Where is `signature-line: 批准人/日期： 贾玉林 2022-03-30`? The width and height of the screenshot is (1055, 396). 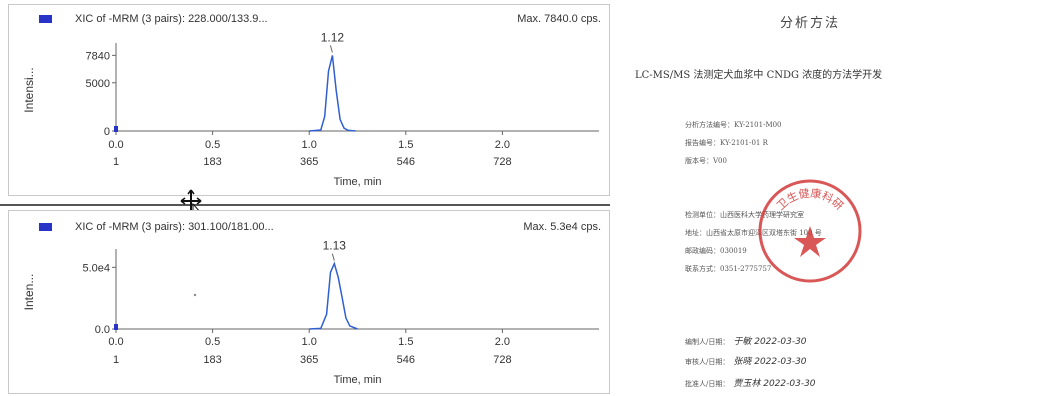 signature-line: 批准人/日期： 贾玉林 2022-03-30 is located at coordinates (750, 382).